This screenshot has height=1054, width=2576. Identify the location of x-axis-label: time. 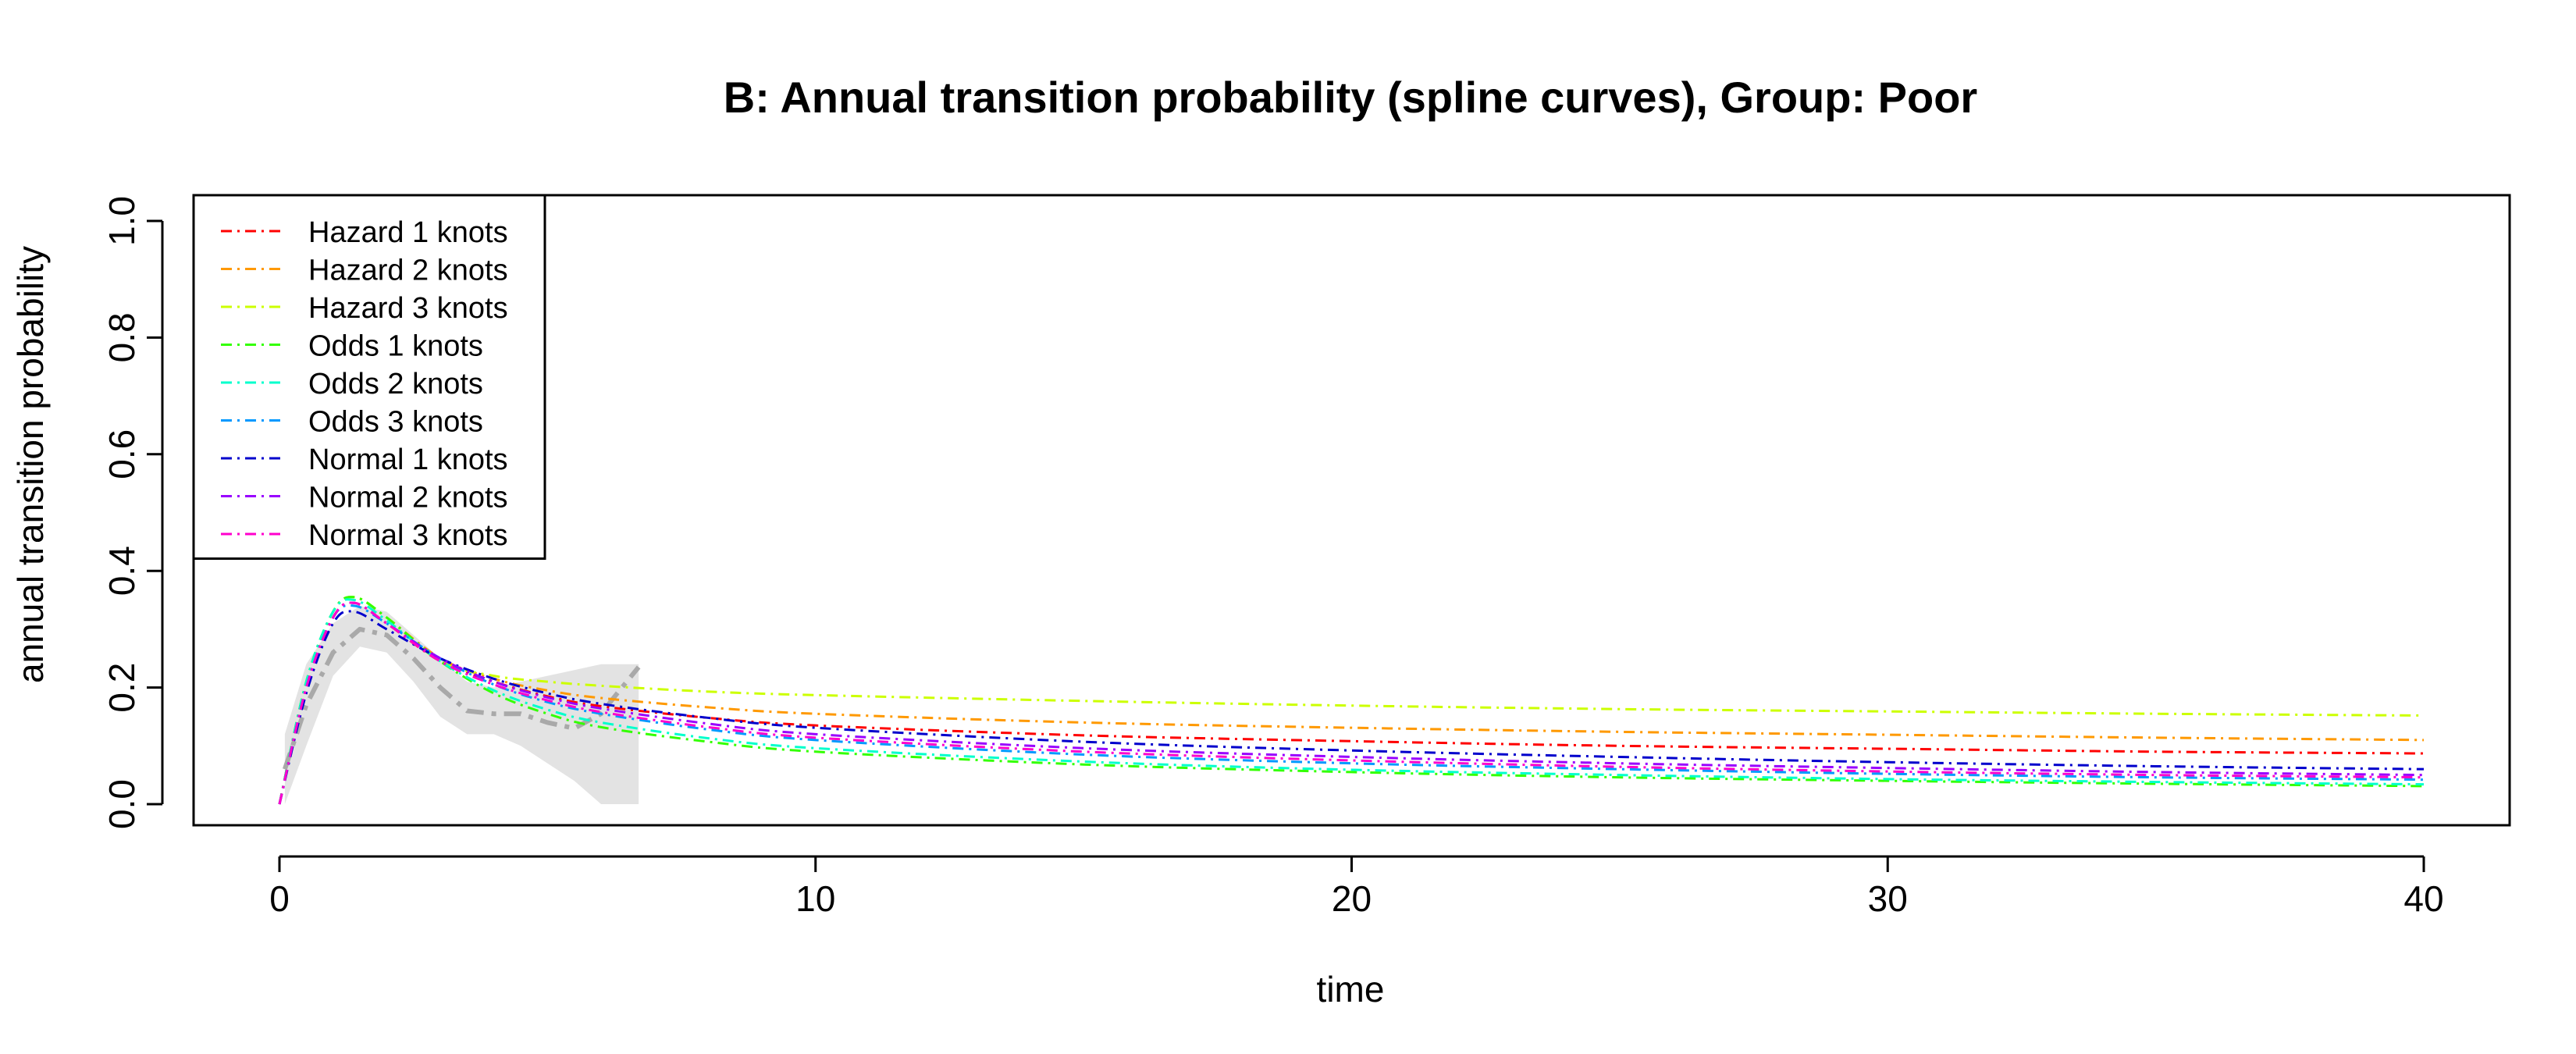
(1351, 989).